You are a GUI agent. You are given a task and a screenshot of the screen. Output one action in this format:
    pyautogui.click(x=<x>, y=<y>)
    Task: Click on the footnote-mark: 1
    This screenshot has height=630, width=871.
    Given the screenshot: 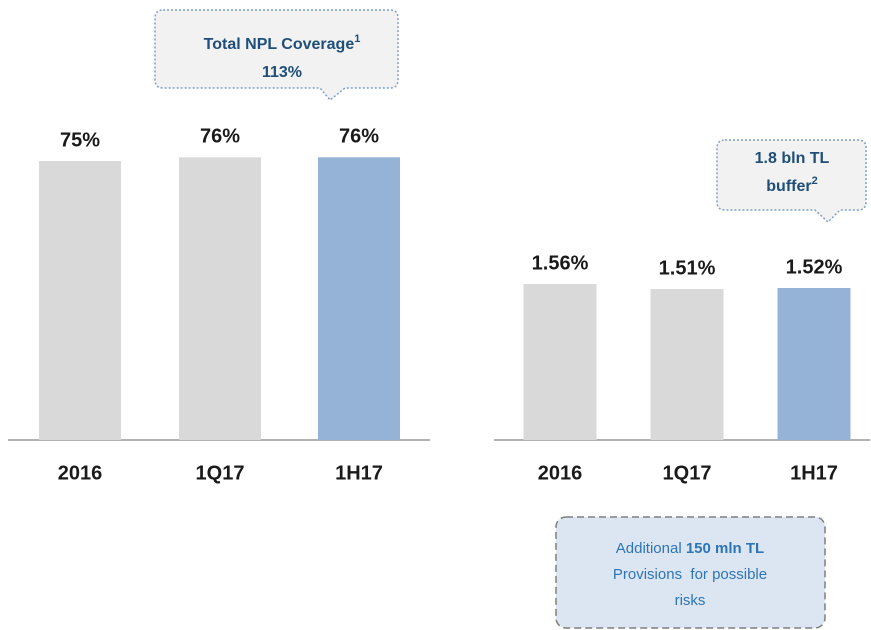 What is the action you would take?
    pyautogui.click(x=357, y=39)
    